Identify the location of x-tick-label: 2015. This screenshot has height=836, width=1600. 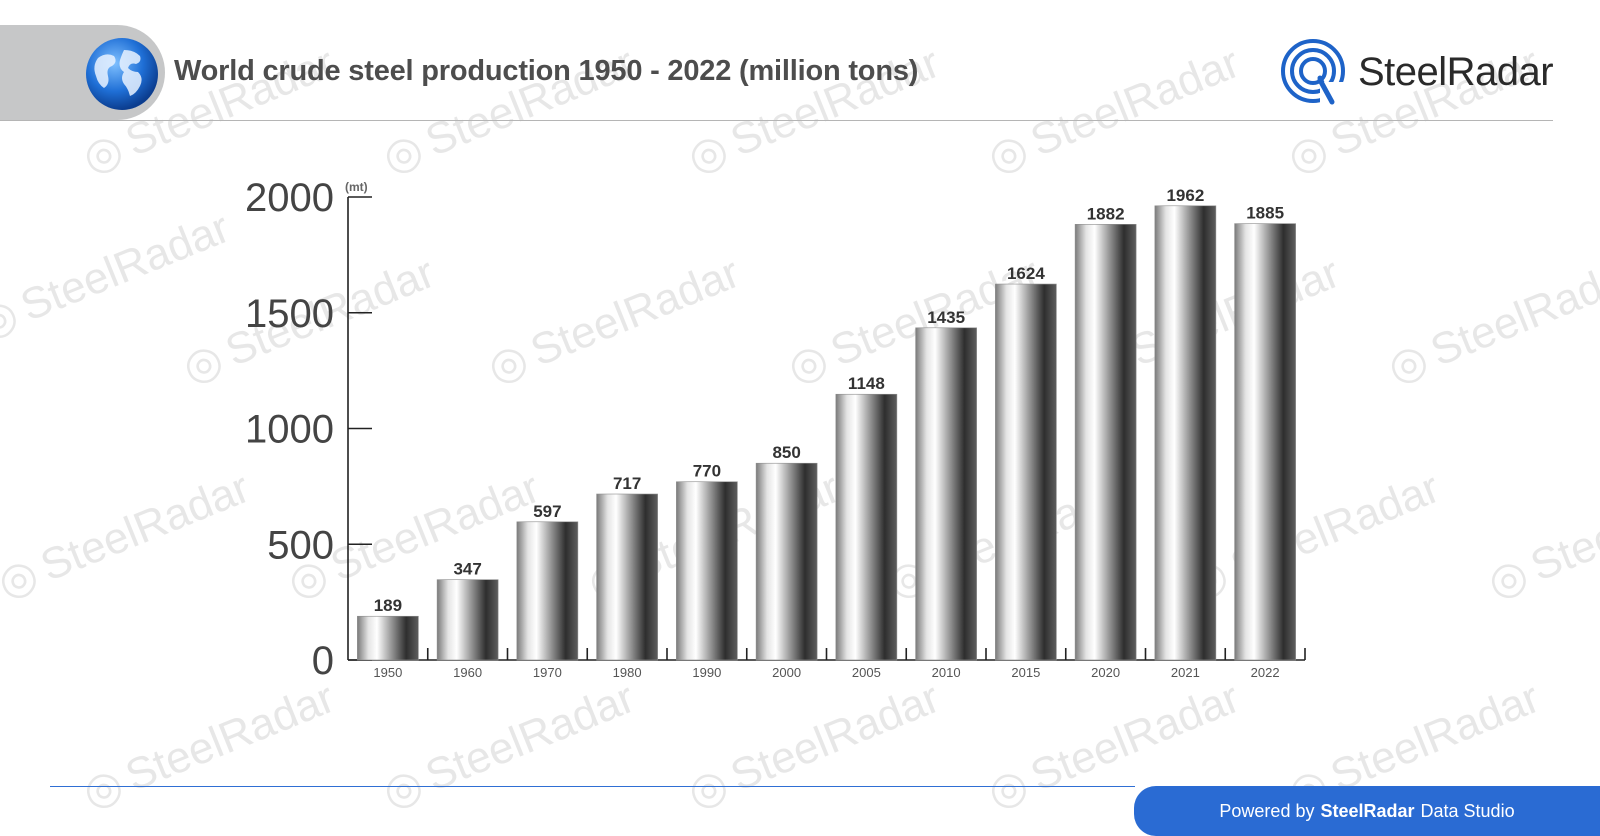
(1025, 672).